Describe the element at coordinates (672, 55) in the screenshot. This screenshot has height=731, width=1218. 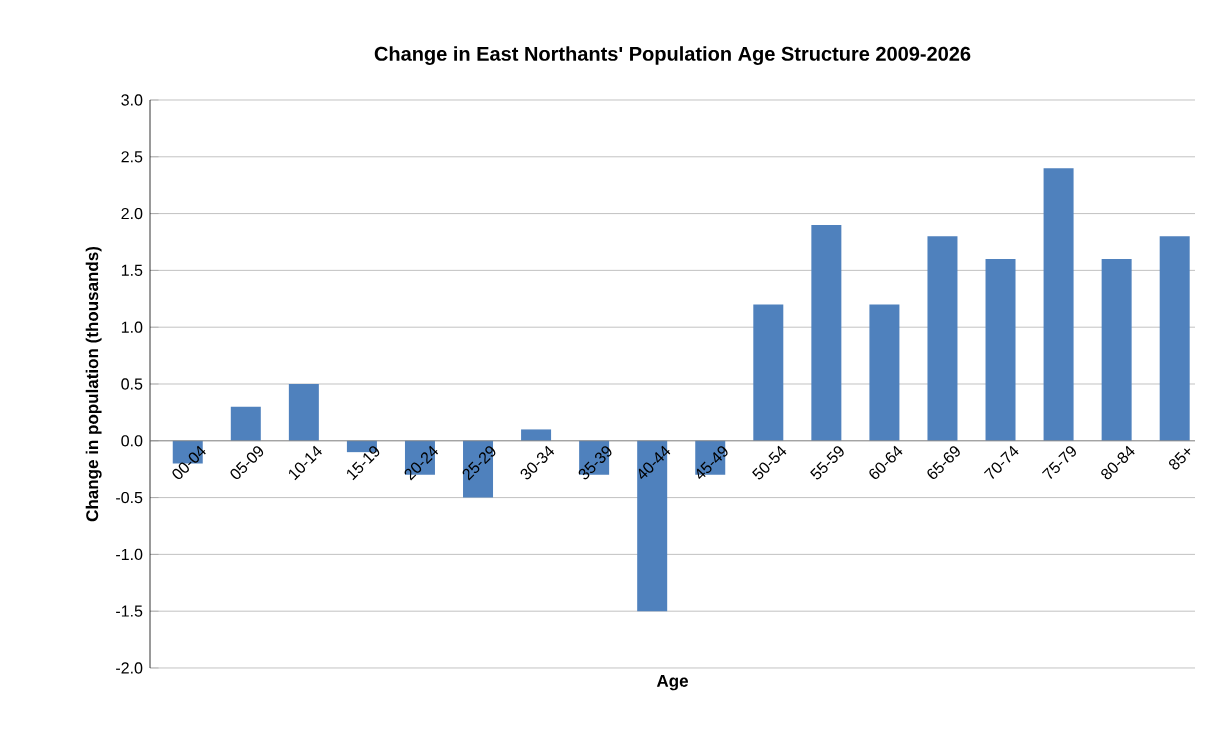
I see `chart-title: Change in East Northants' Population Age Structure 2009-2026` at that location.